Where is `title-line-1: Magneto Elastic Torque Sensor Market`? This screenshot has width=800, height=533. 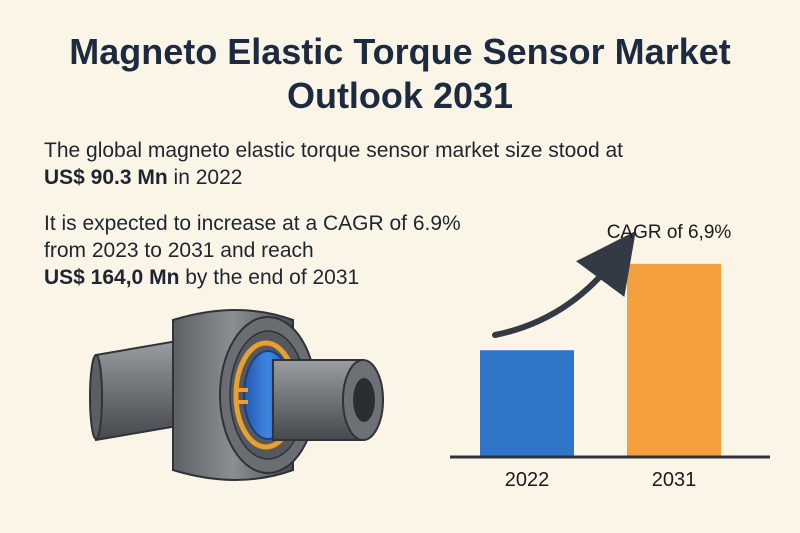
title-line-1: Magneto Elastic Torque Sensor Market is located at coordinates (400, 51).